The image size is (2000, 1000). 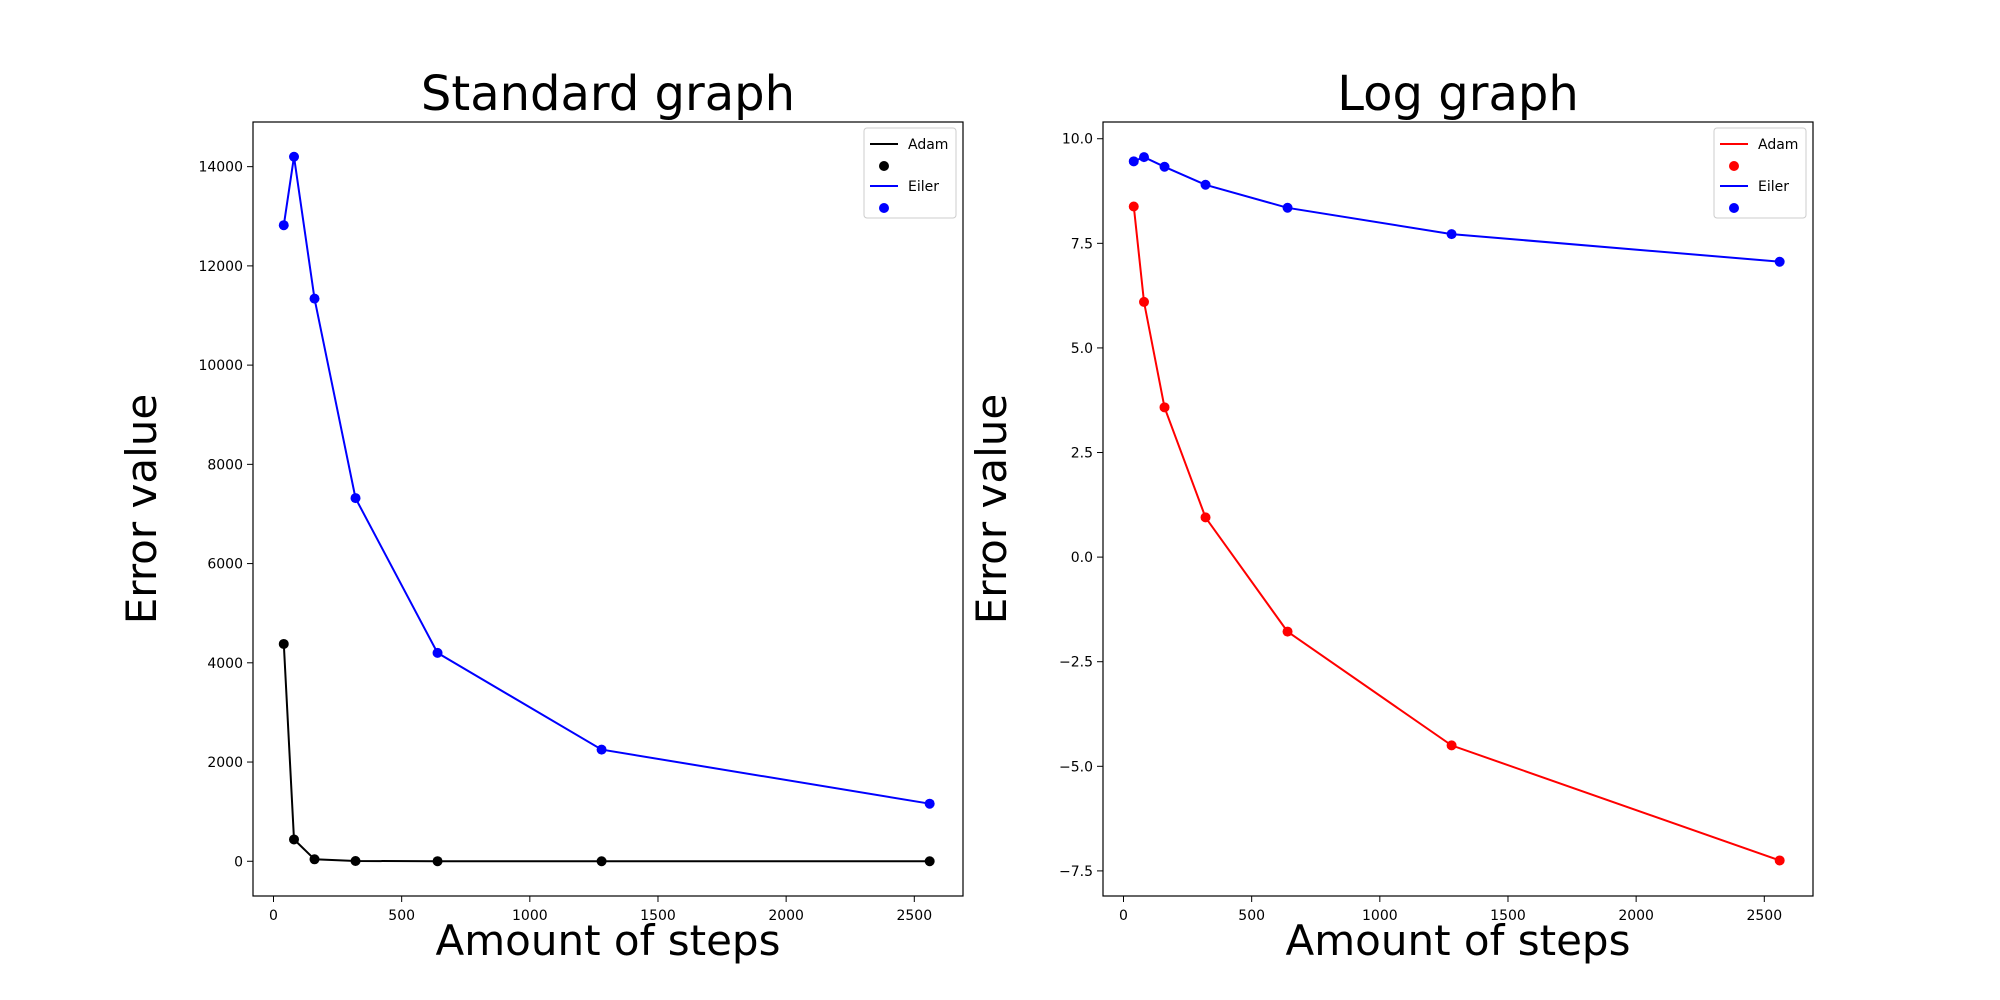 I want to click on y-tick-label: 10000, so click(x=220, y=366).